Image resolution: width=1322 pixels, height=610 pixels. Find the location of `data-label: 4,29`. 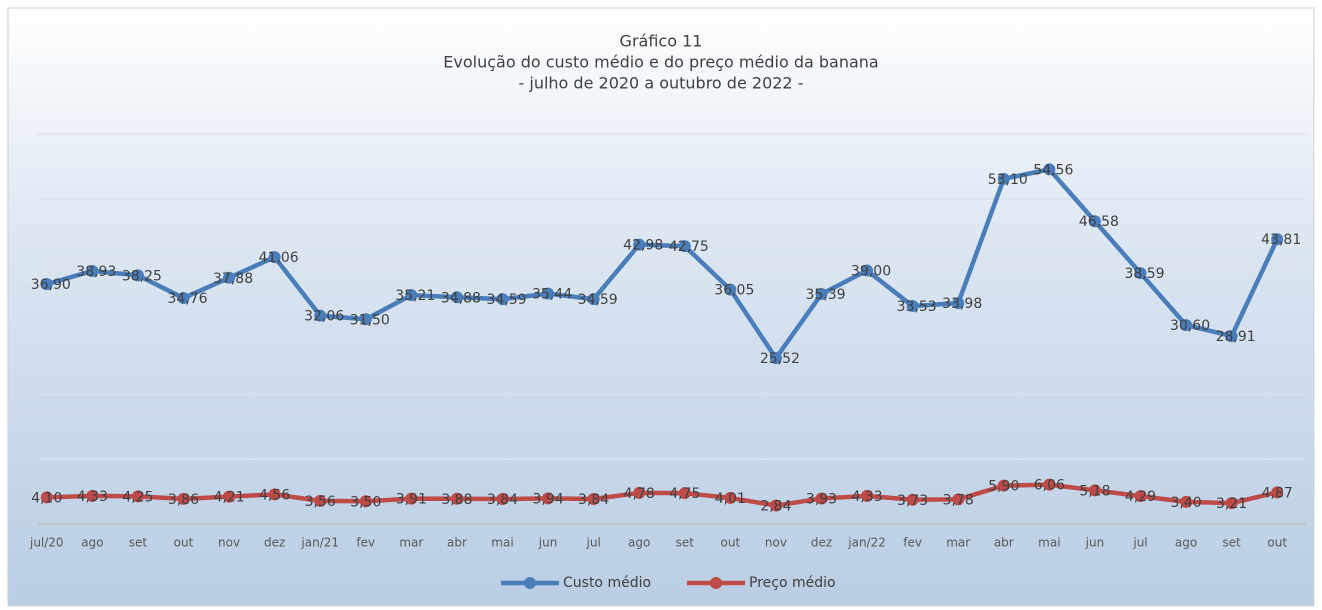

data-label: 4,29 is located at coordinates (1140, 497).